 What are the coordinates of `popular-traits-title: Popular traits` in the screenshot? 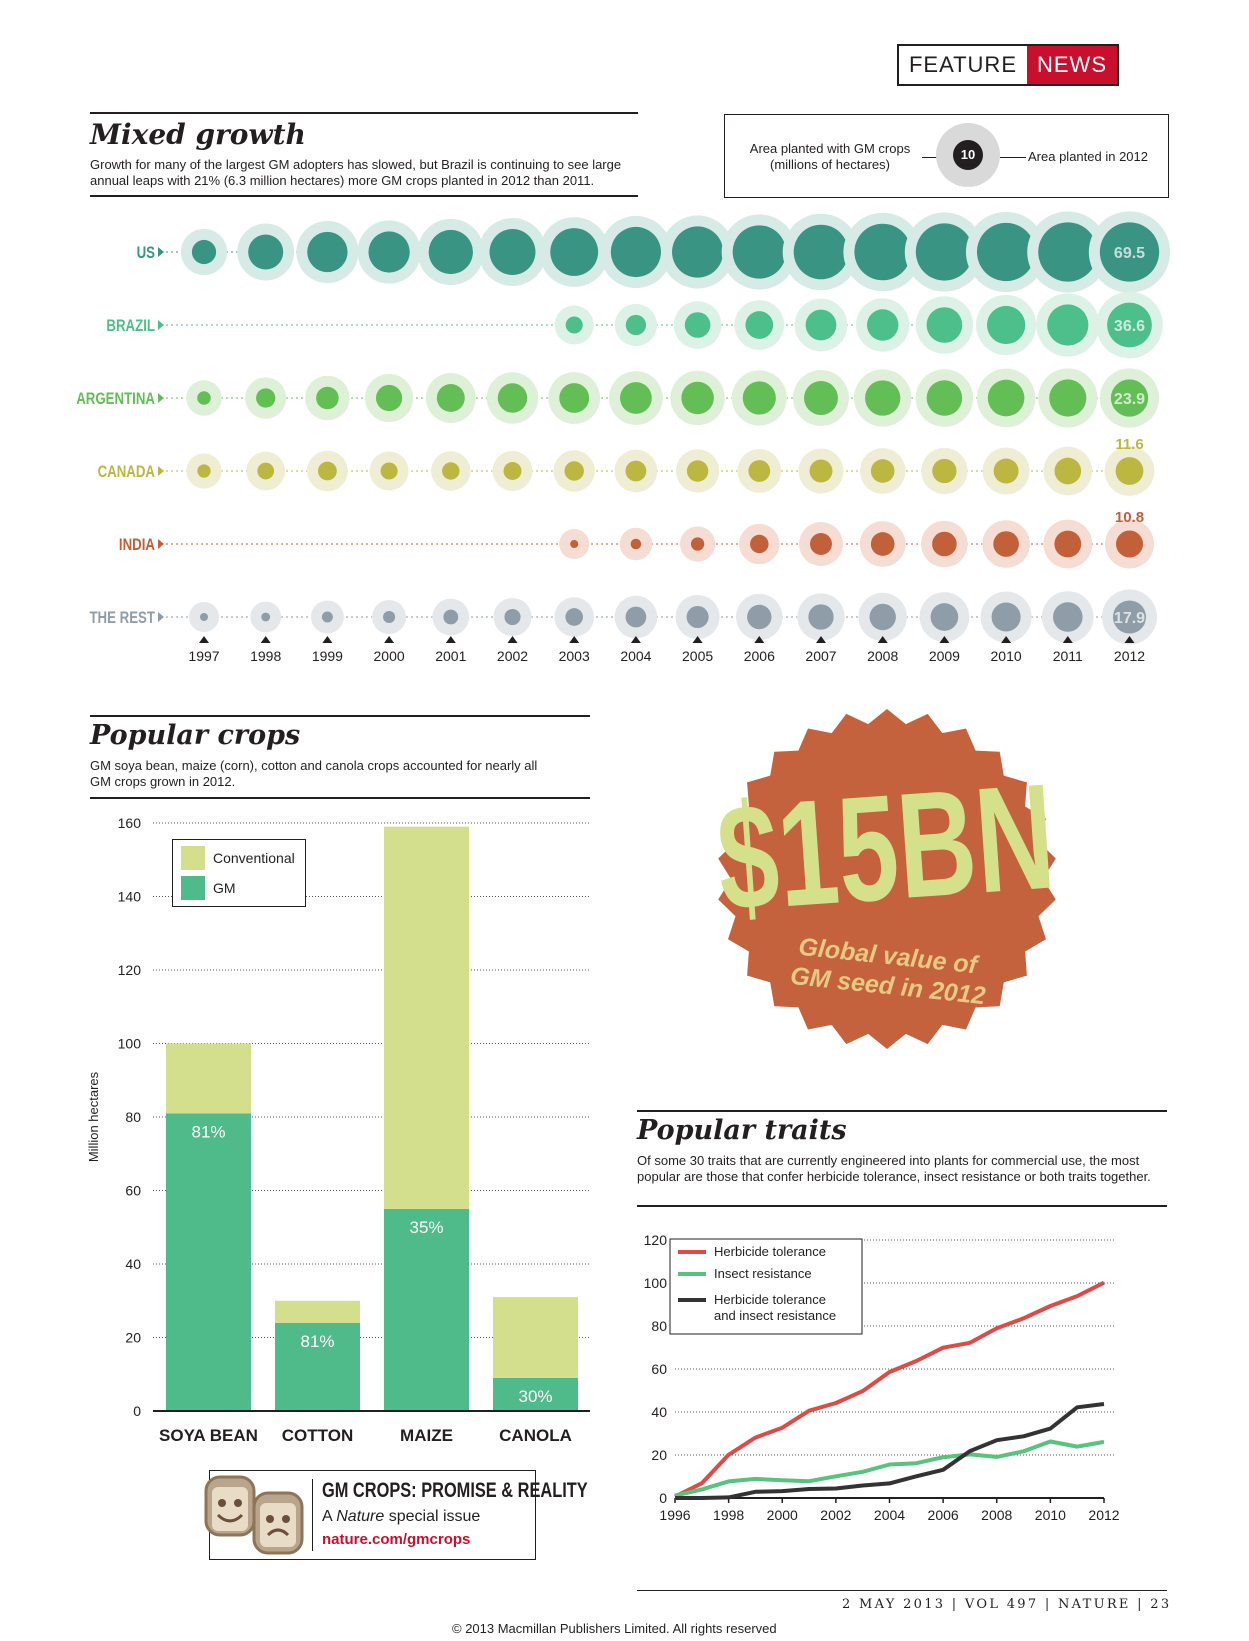 It's located at (742, 1130).